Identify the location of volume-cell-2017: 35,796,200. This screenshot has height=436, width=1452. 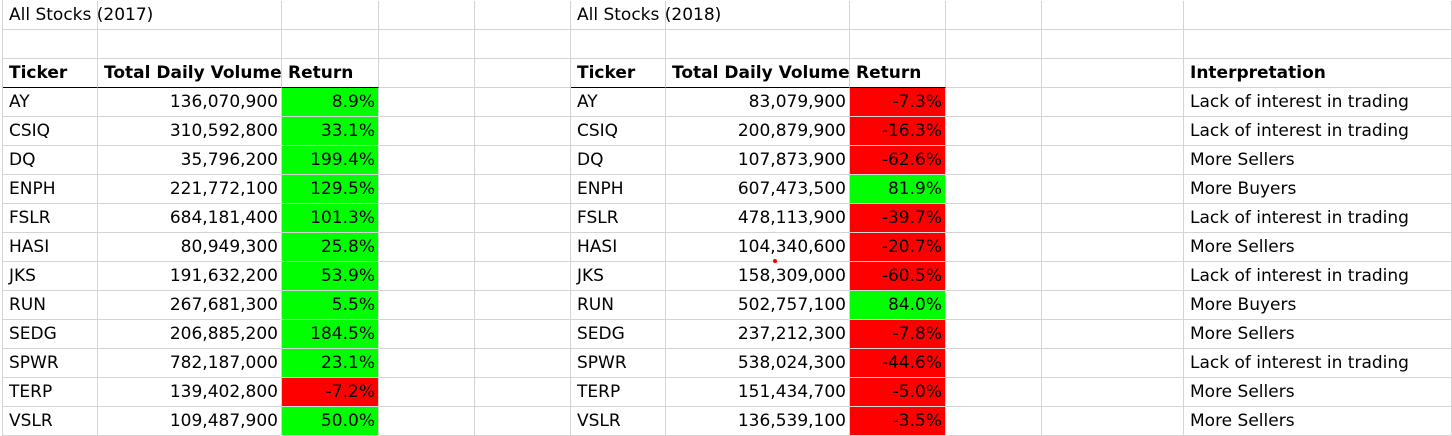
(190, 160).